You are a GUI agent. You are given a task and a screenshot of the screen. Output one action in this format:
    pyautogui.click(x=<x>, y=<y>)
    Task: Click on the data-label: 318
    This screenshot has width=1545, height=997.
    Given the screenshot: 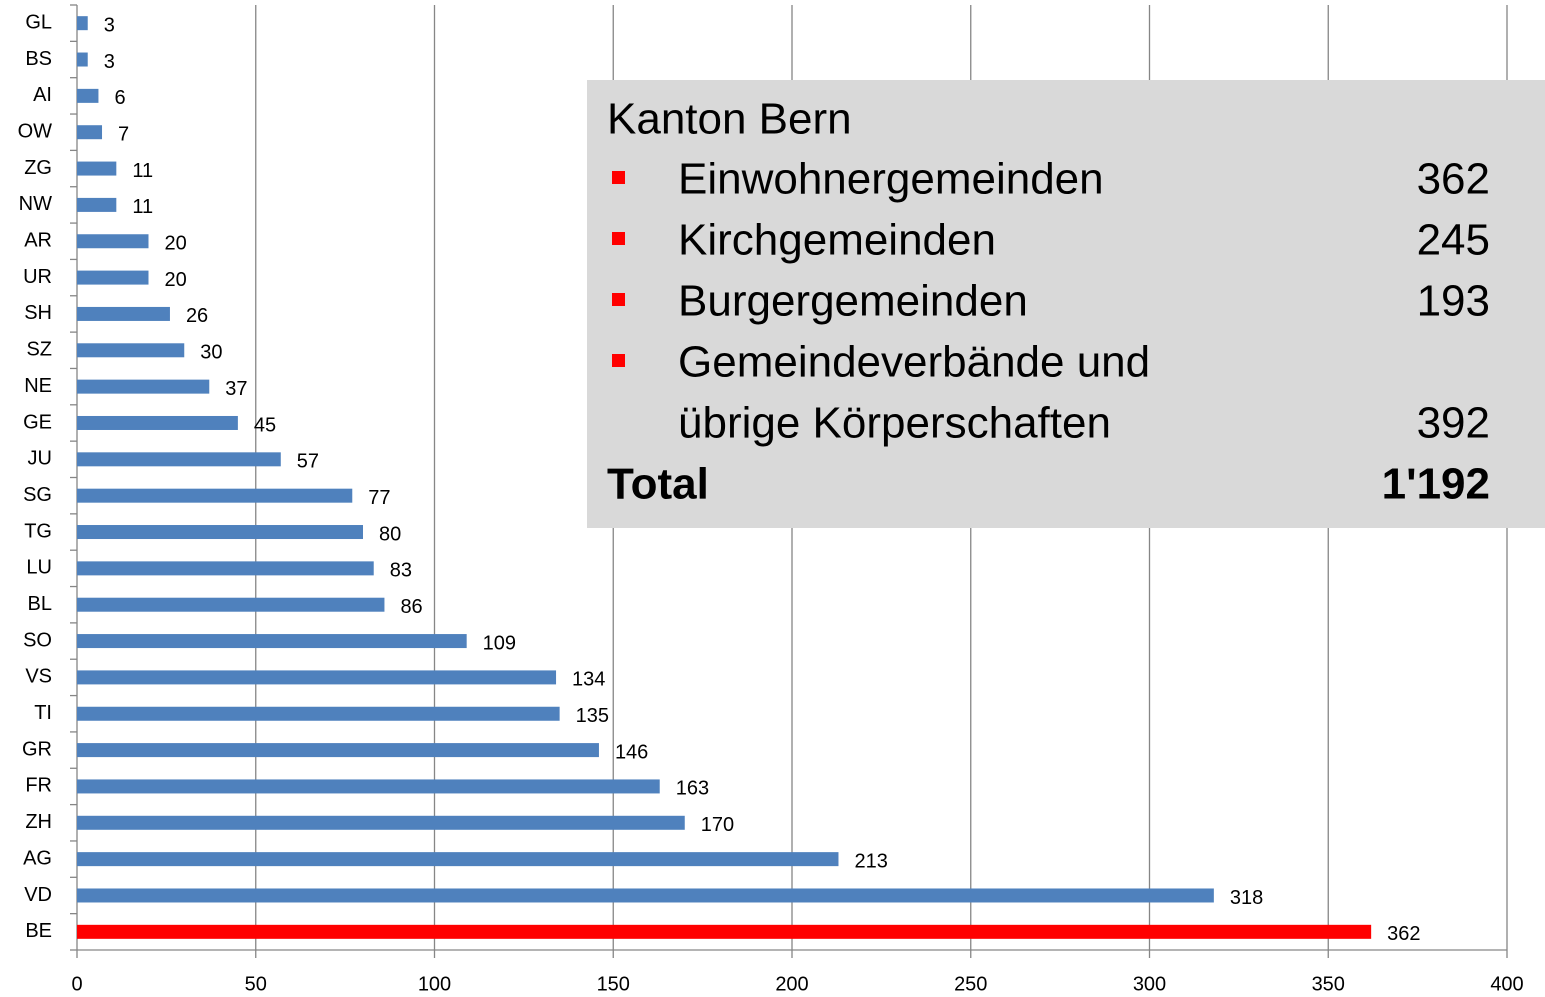 What is the action you would take?
    pyautogui.click(x=1246, y=898)
    